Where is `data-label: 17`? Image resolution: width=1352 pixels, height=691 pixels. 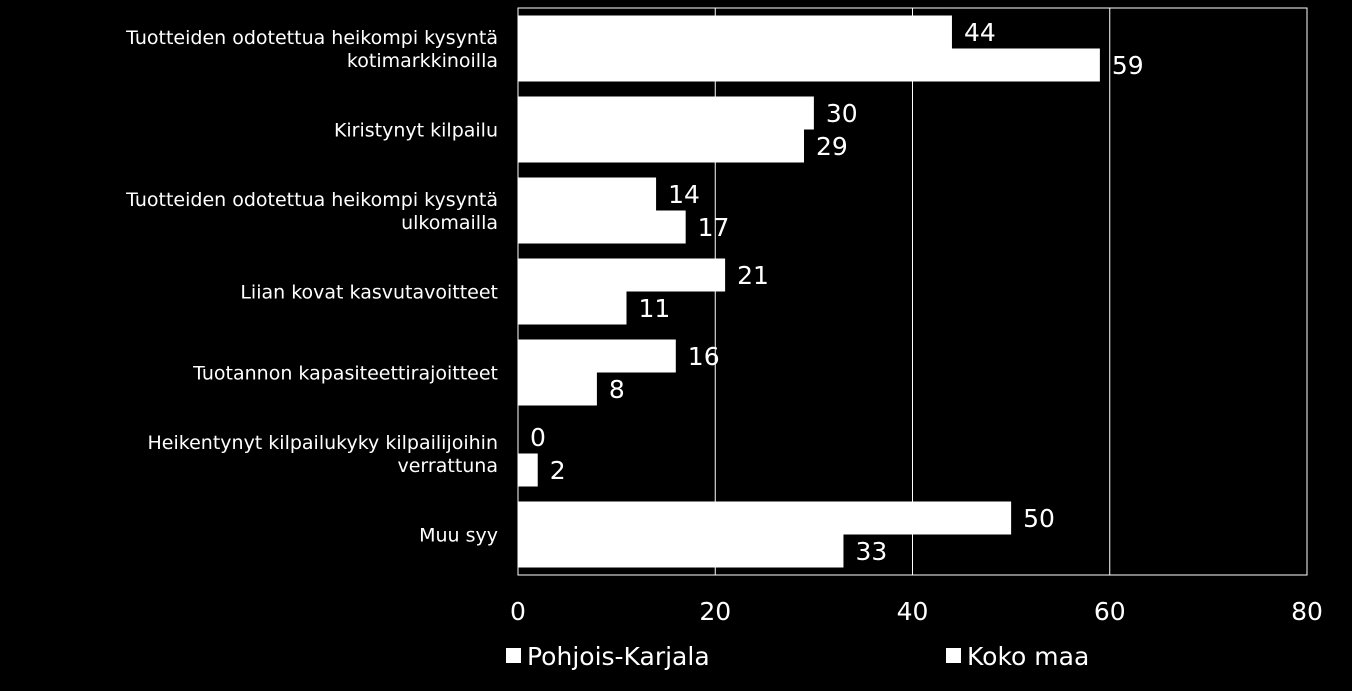
data-label: 17 is located at coordinates (714, 227).